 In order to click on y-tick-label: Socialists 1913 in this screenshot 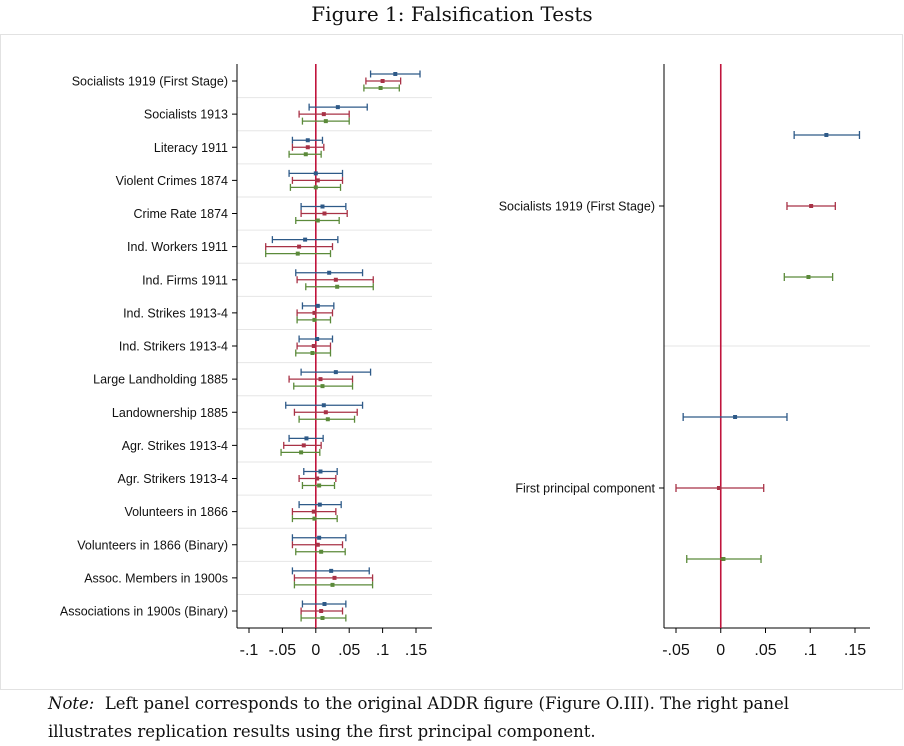, I will do `click(186, 115)`.